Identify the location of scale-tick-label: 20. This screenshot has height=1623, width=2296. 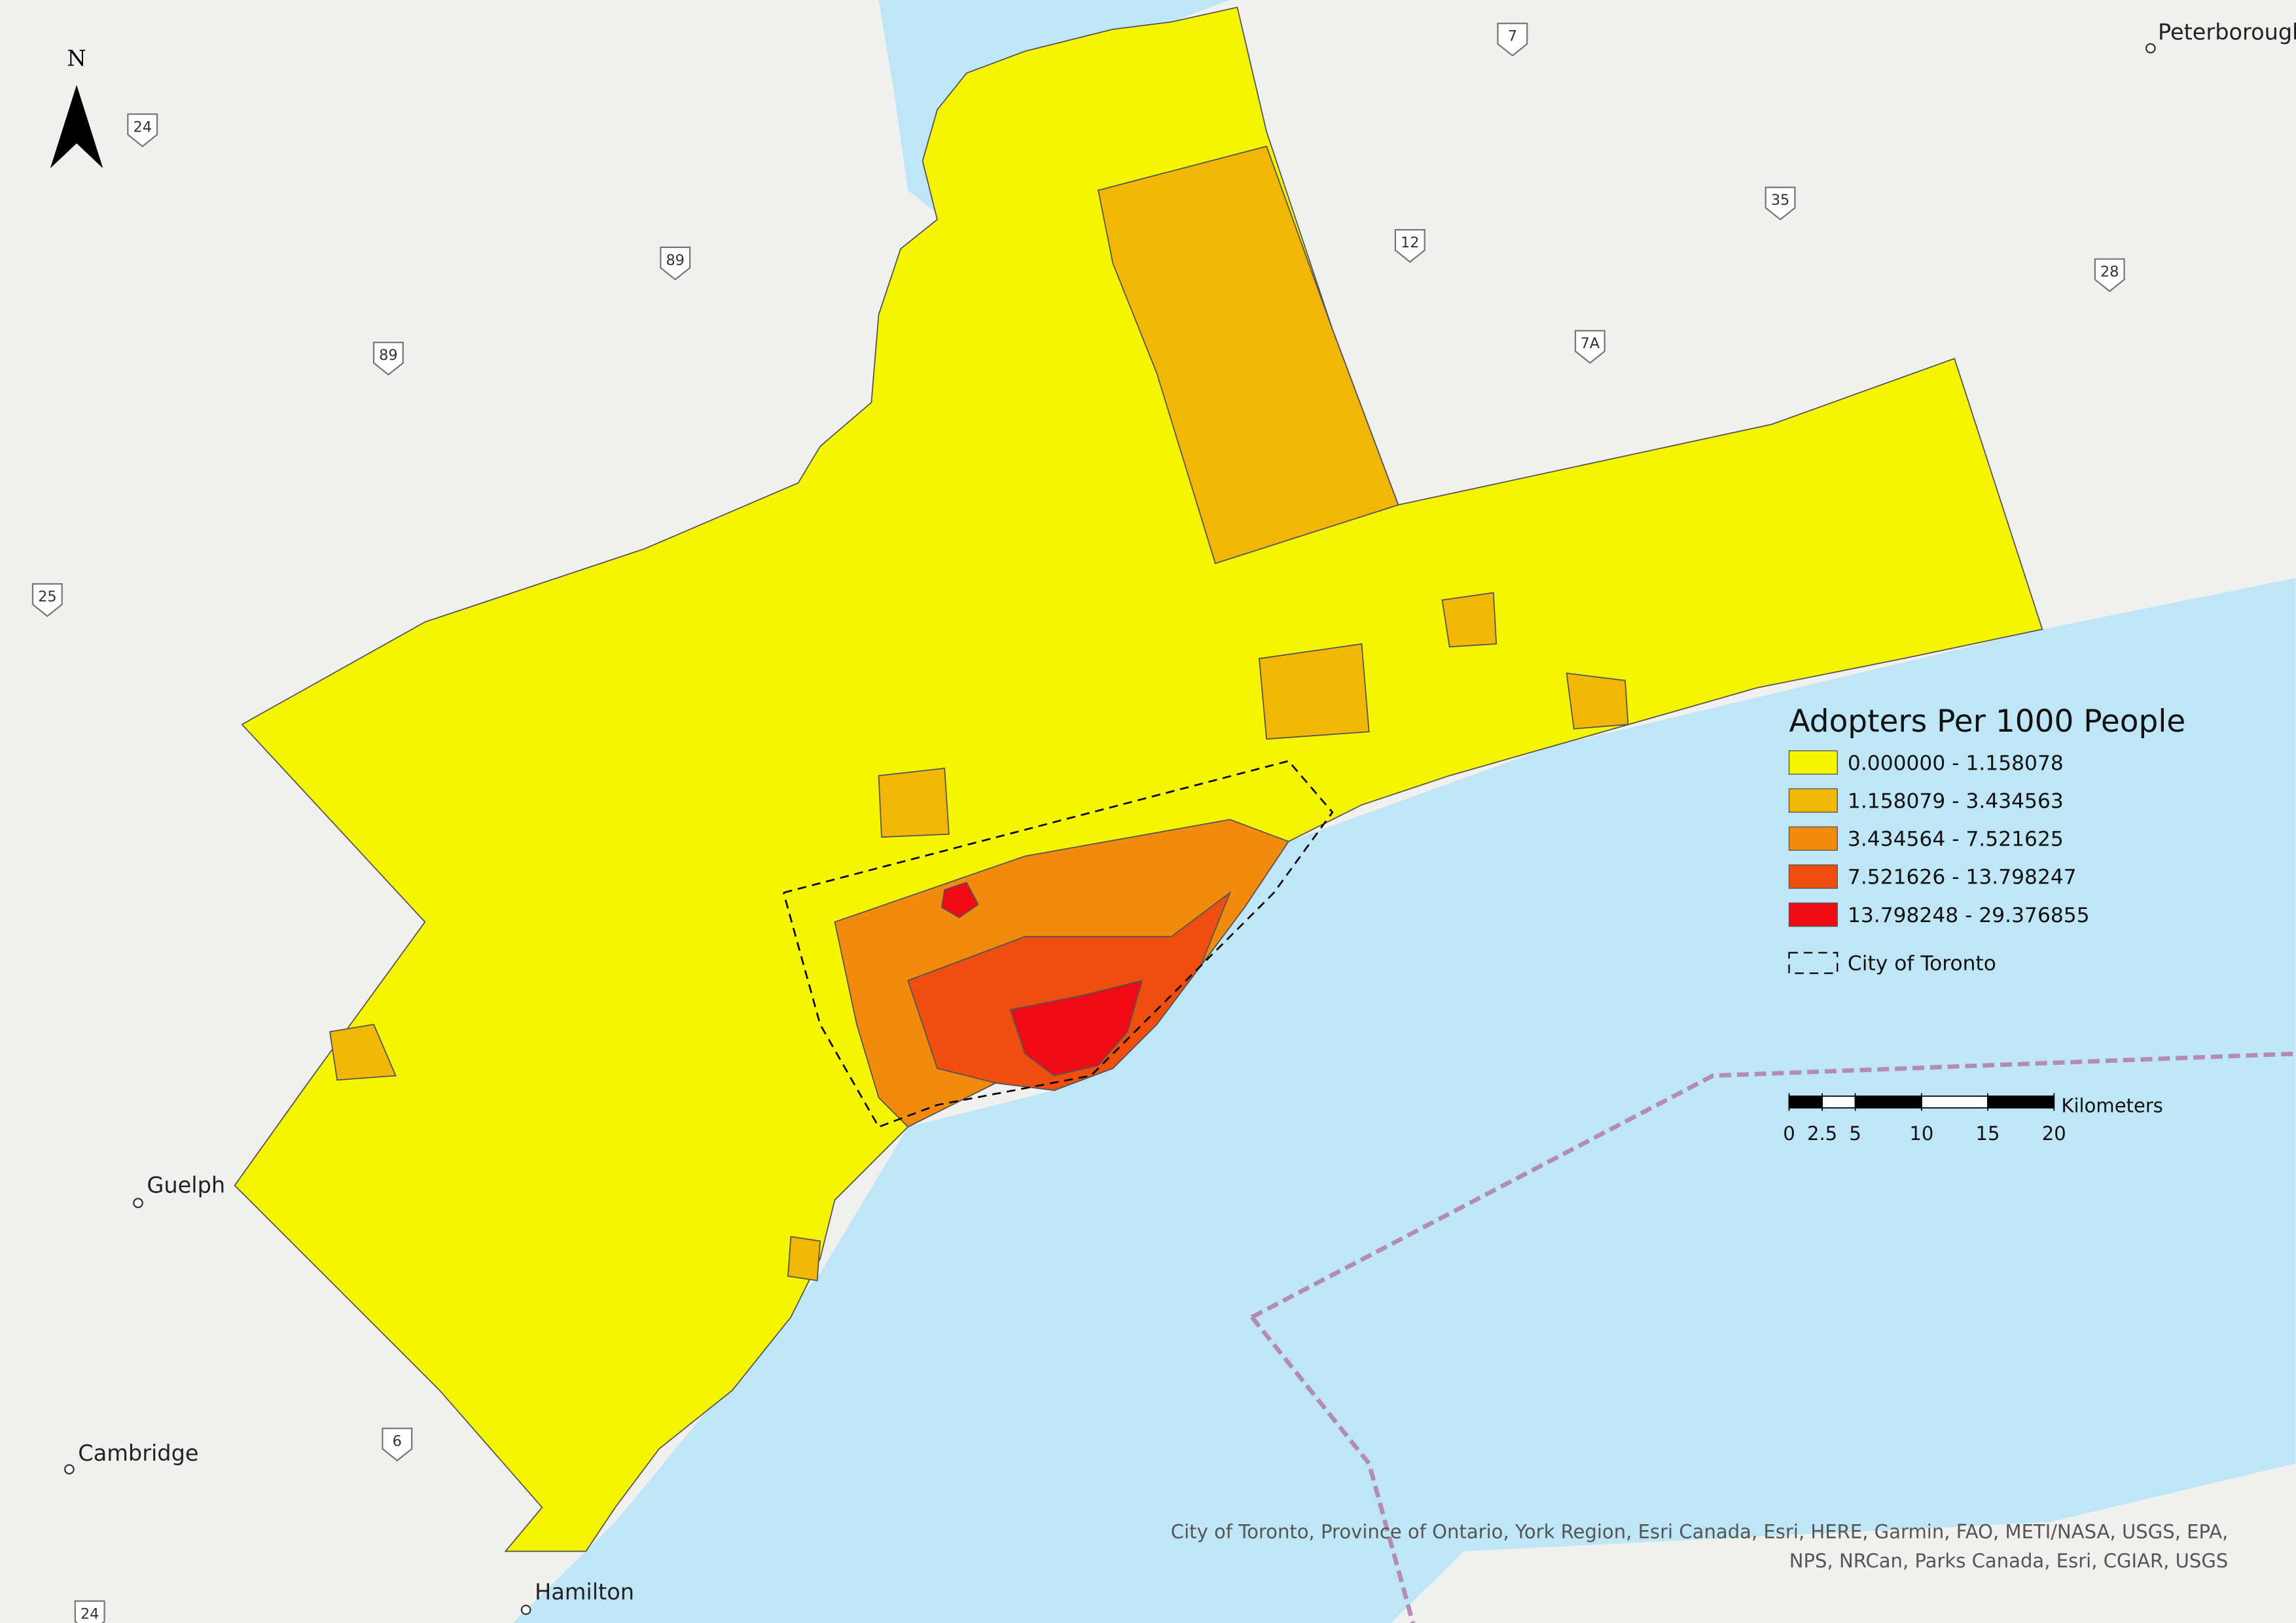
(2054, 1133).